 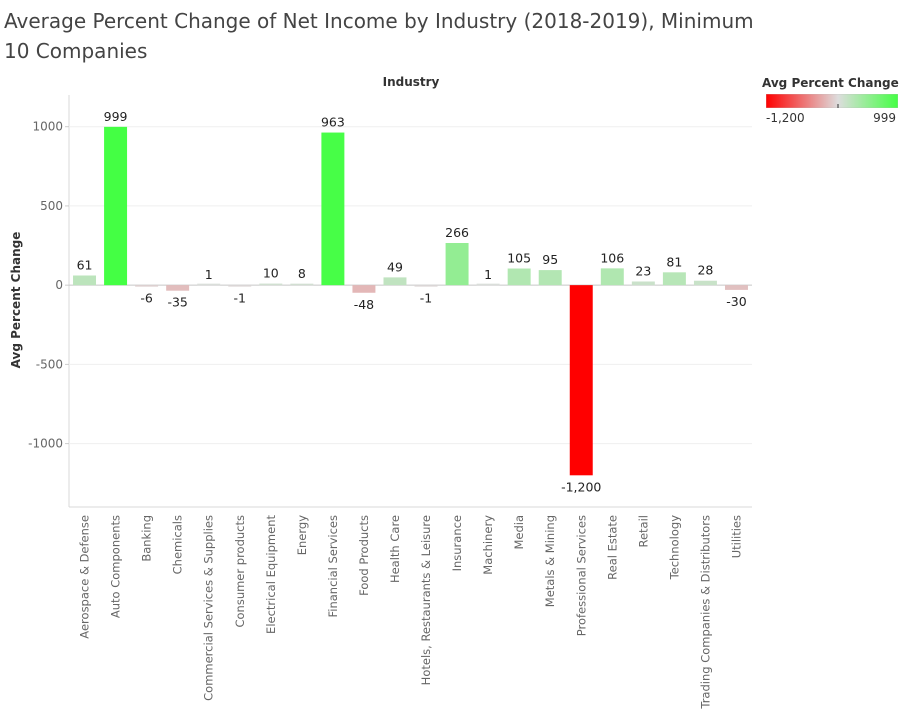 I want to click on legend-title: Avg Percent Change, so click(x=830, y=83).